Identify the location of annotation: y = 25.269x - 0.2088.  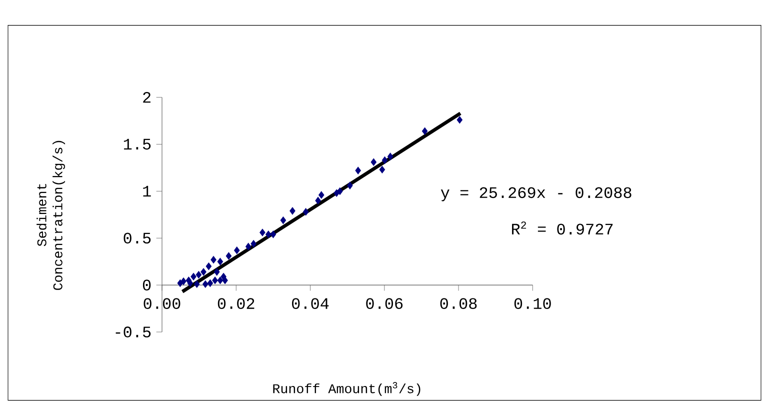
(536, 194).